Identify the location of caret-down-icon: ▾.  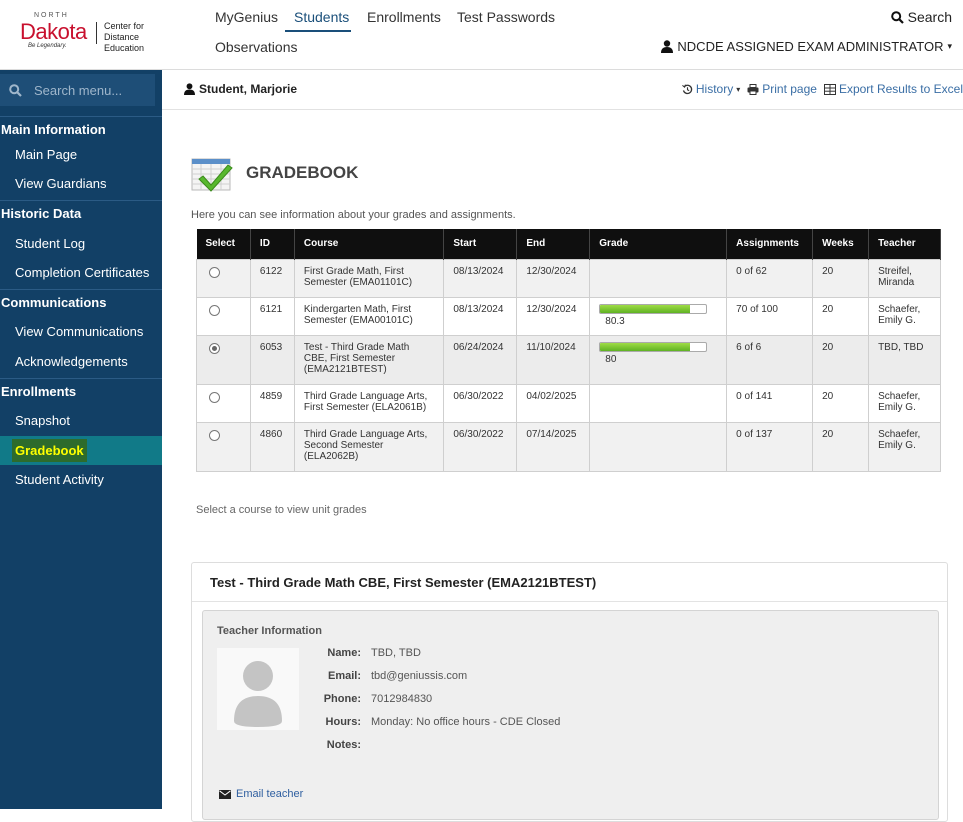
(949, 46).